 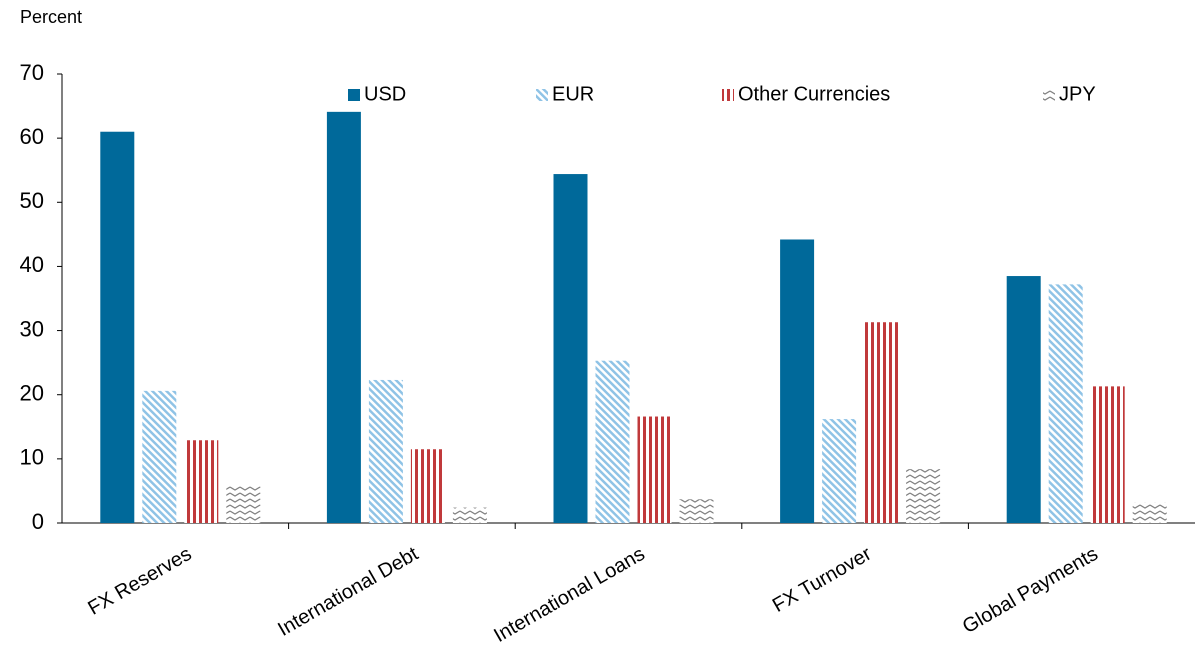 I want to click on y-tick-label: 70, so click(x=32, y=72).